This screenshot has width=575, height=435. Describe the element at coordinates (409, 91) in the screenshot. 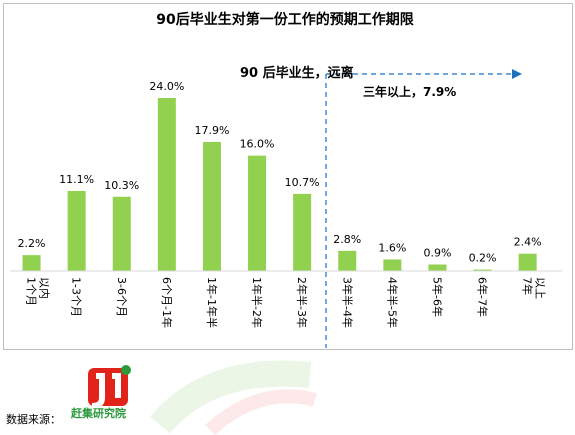

I see `annotation-arrow-sub-label: 三年以上，7.9%` at that location.